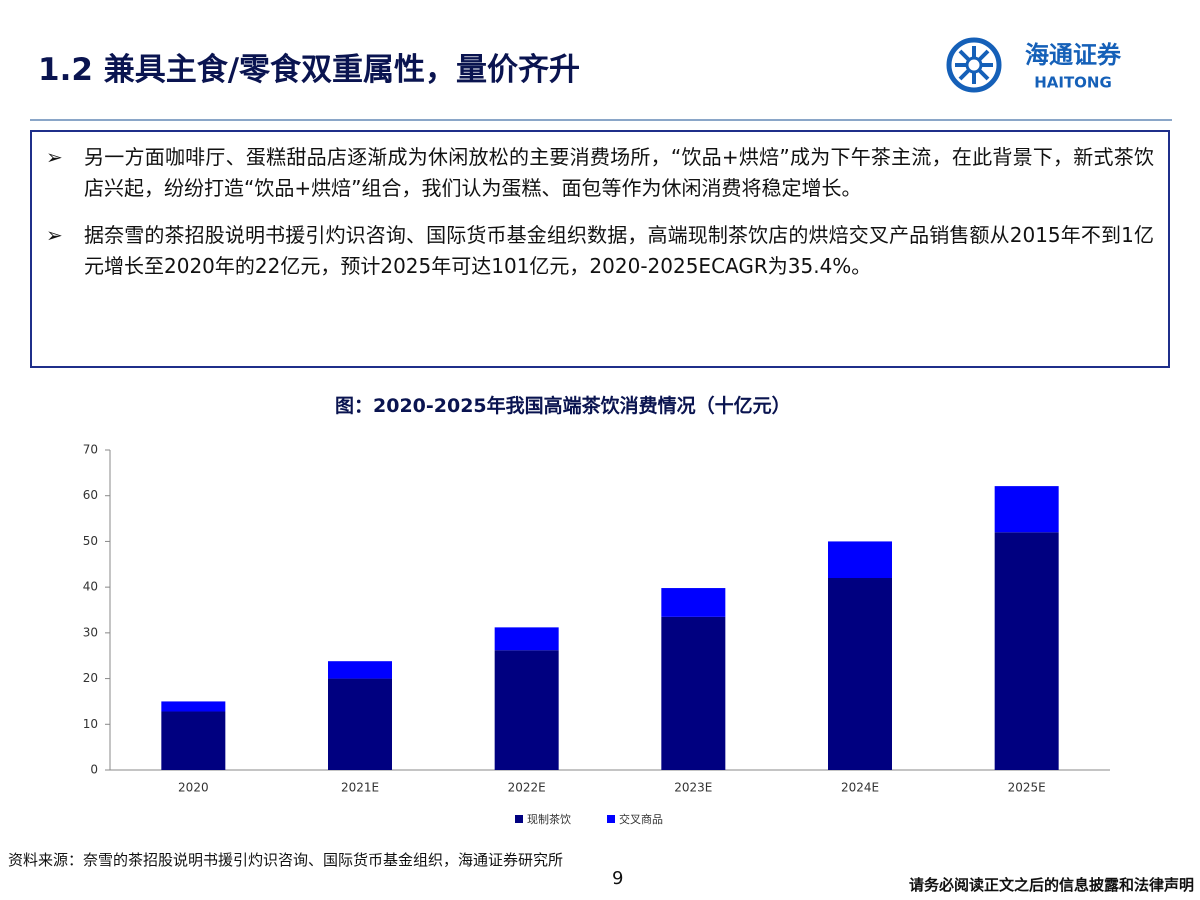  Describe the element at coordinates (693, 788) in the screenshot. I see `x-tick-label: 2023E` at that location.